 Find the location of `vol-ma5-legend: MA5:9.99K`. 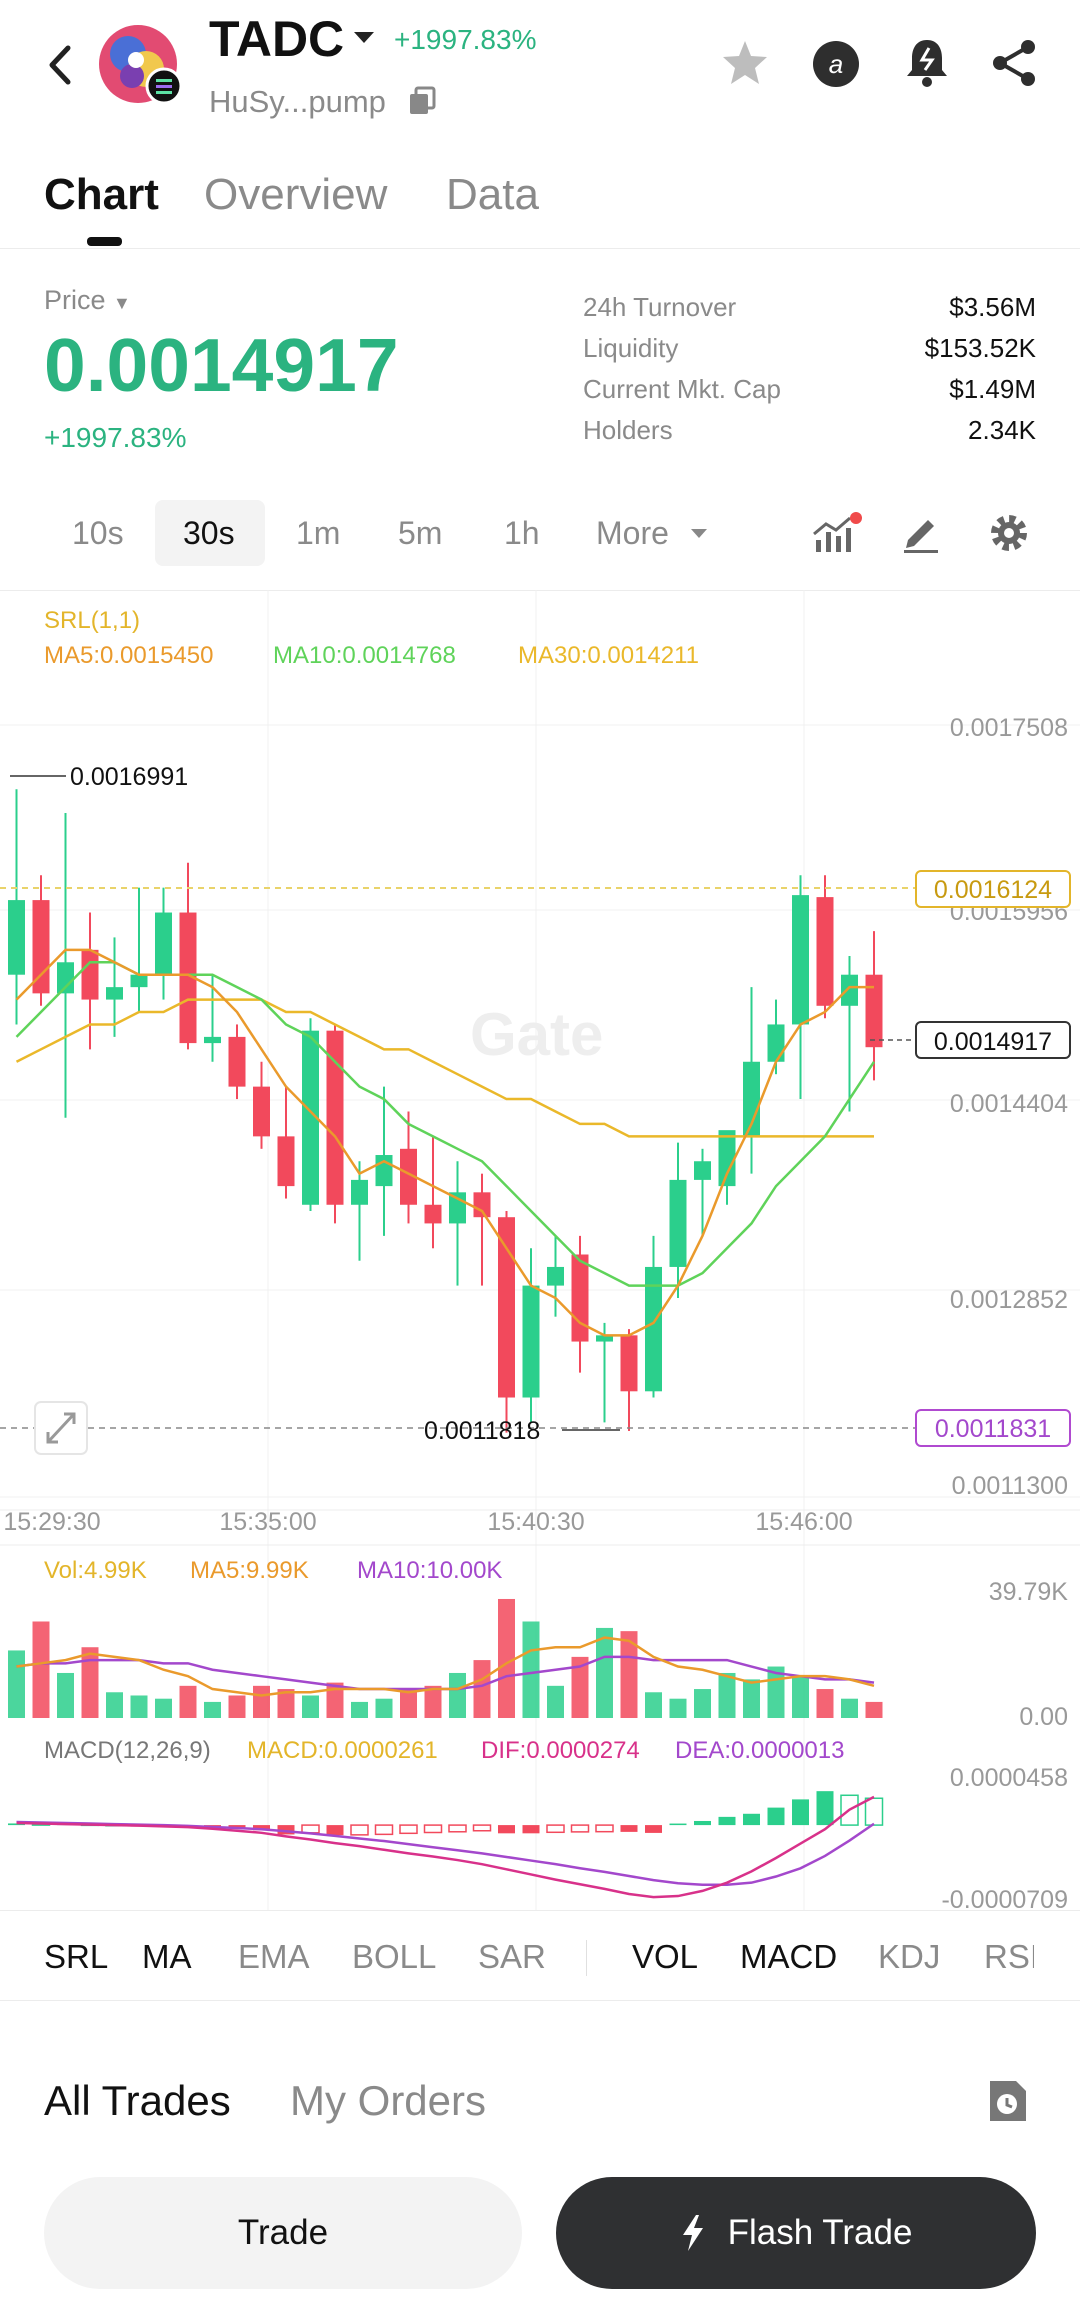

vol-ma5-legend: MA5:9.99K is located at coordinates (249, 1570).